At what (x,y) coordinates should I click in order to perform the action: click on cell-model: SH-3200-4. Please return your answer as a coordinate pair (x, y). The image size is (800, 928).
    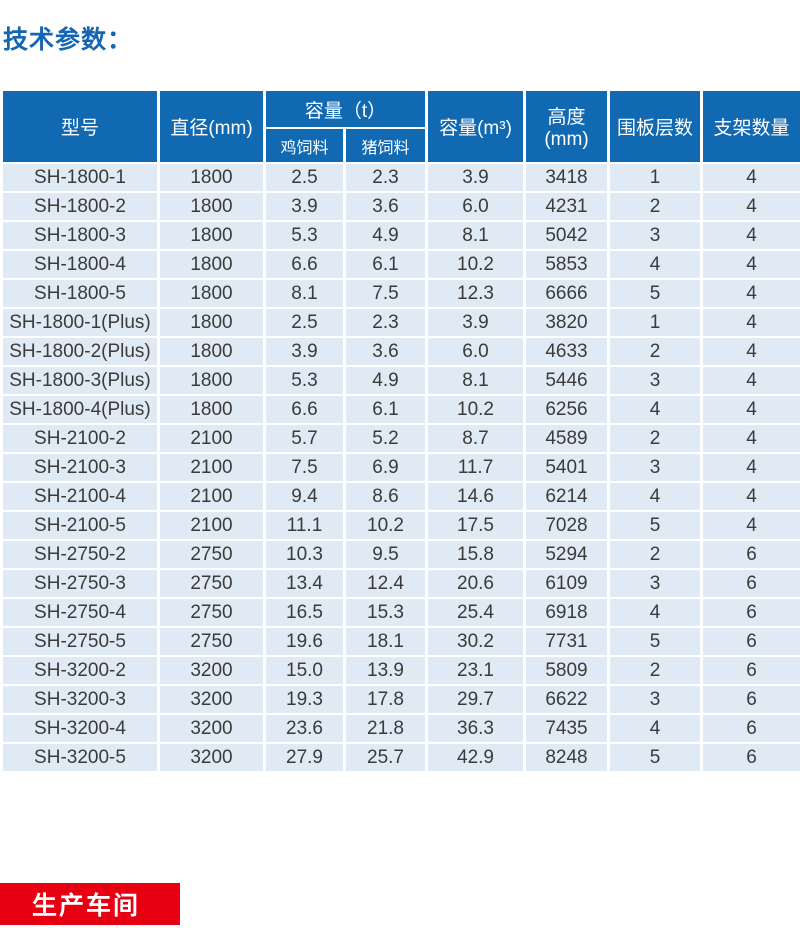
    Looking at the image, I should click on (80, 728).